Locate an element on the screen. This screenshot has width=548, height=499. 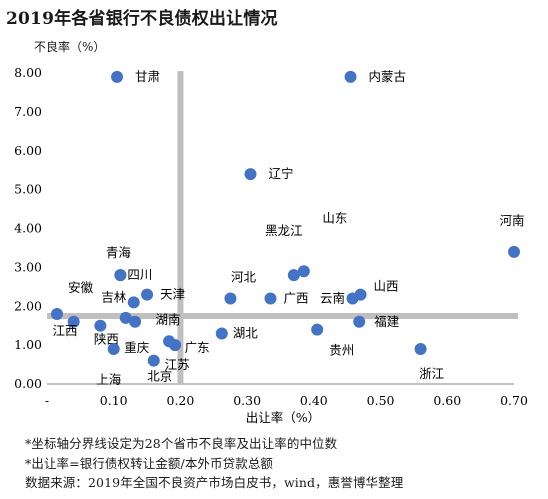
point-label: 安徽 is located at coordinates (81, 287).